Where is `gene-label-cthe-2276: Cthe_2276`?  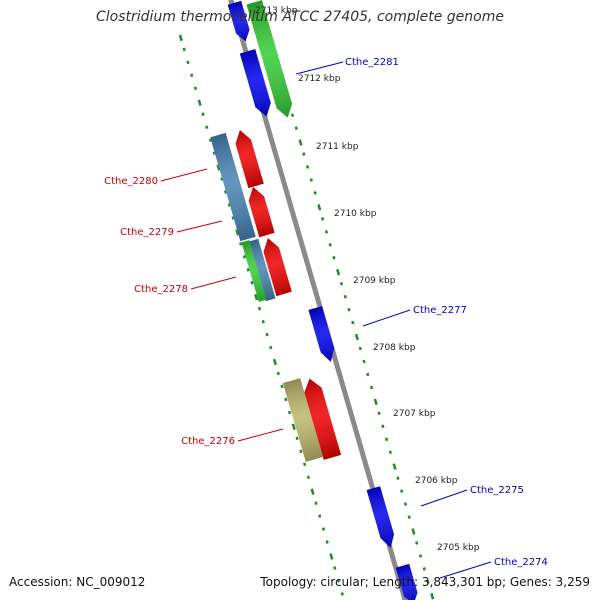 gene-label-cthe-2276: Cthe_2276 is located at coordinates (208, 441).